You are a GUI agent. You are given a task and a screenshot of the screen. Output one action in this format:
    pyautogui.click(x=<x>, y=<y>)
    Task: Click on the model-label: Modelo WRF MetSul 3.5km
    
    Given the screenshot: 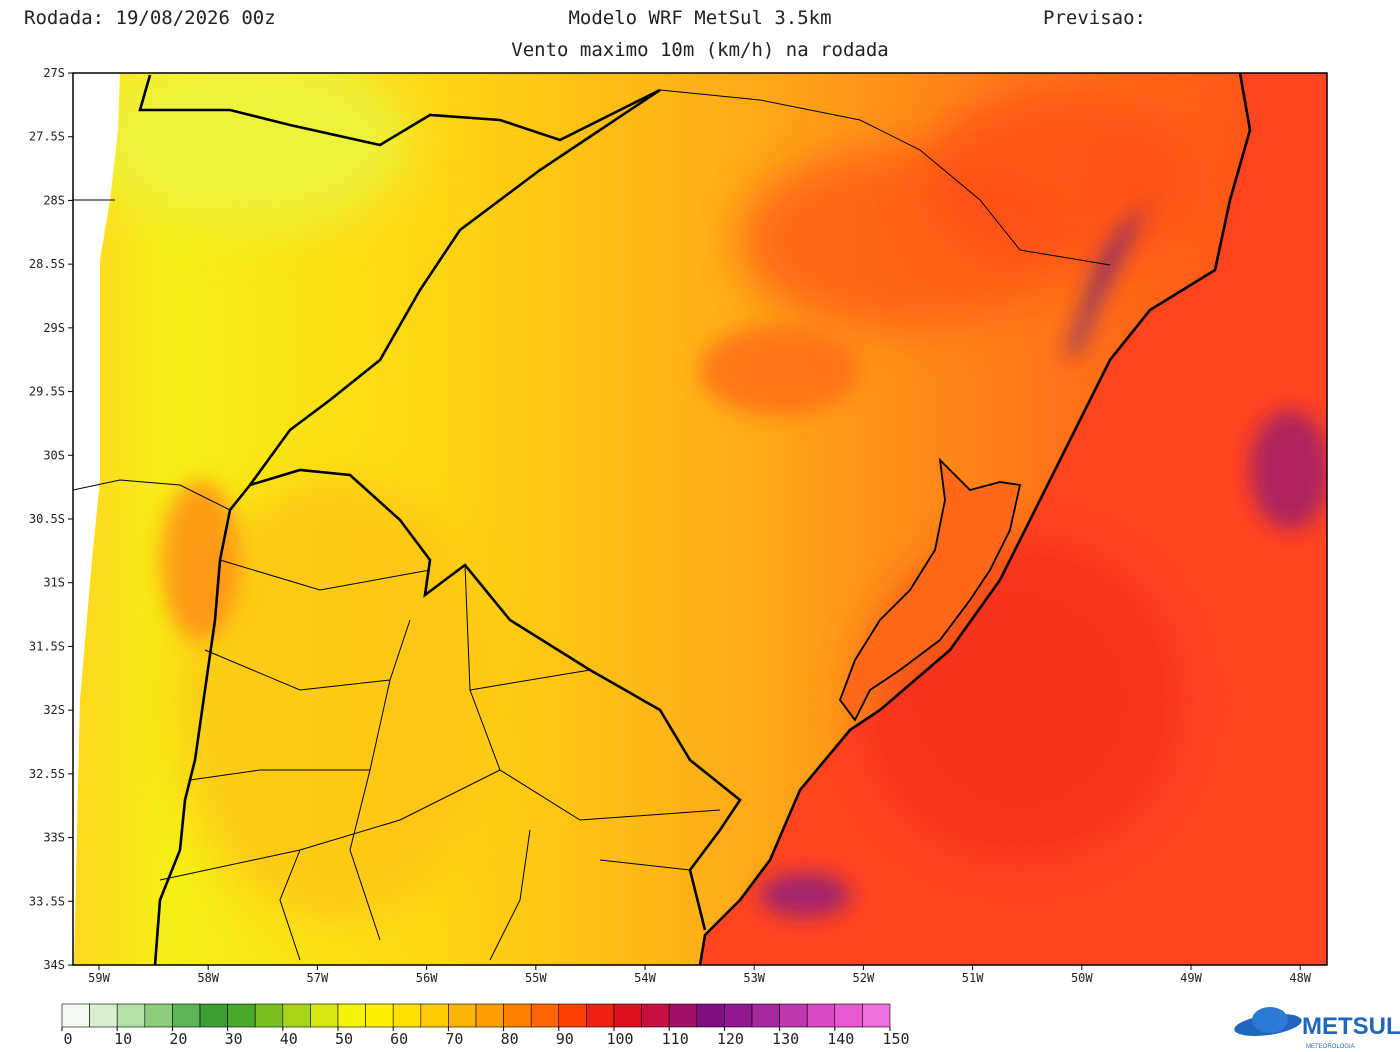 What is the action you would take?
    pyautogui.click(x=699, y=18)
    